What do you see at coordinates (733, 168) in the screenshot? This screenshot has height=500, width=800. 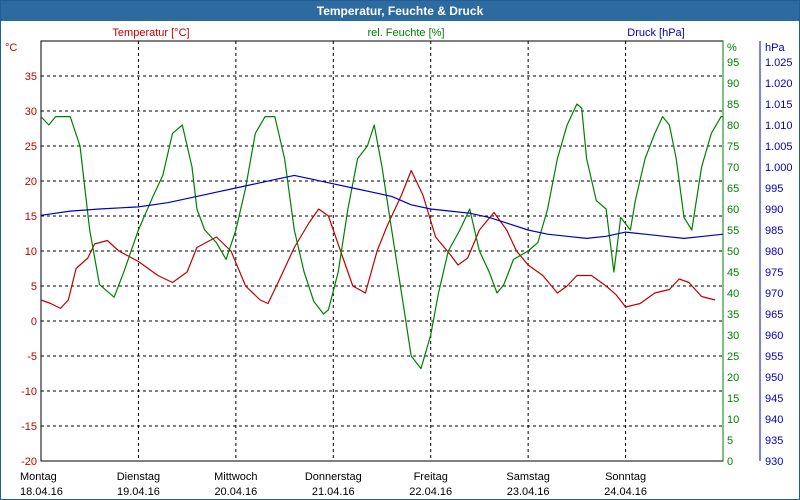 I see `hum-tick-label: 70` at bounding box center [733, 168].